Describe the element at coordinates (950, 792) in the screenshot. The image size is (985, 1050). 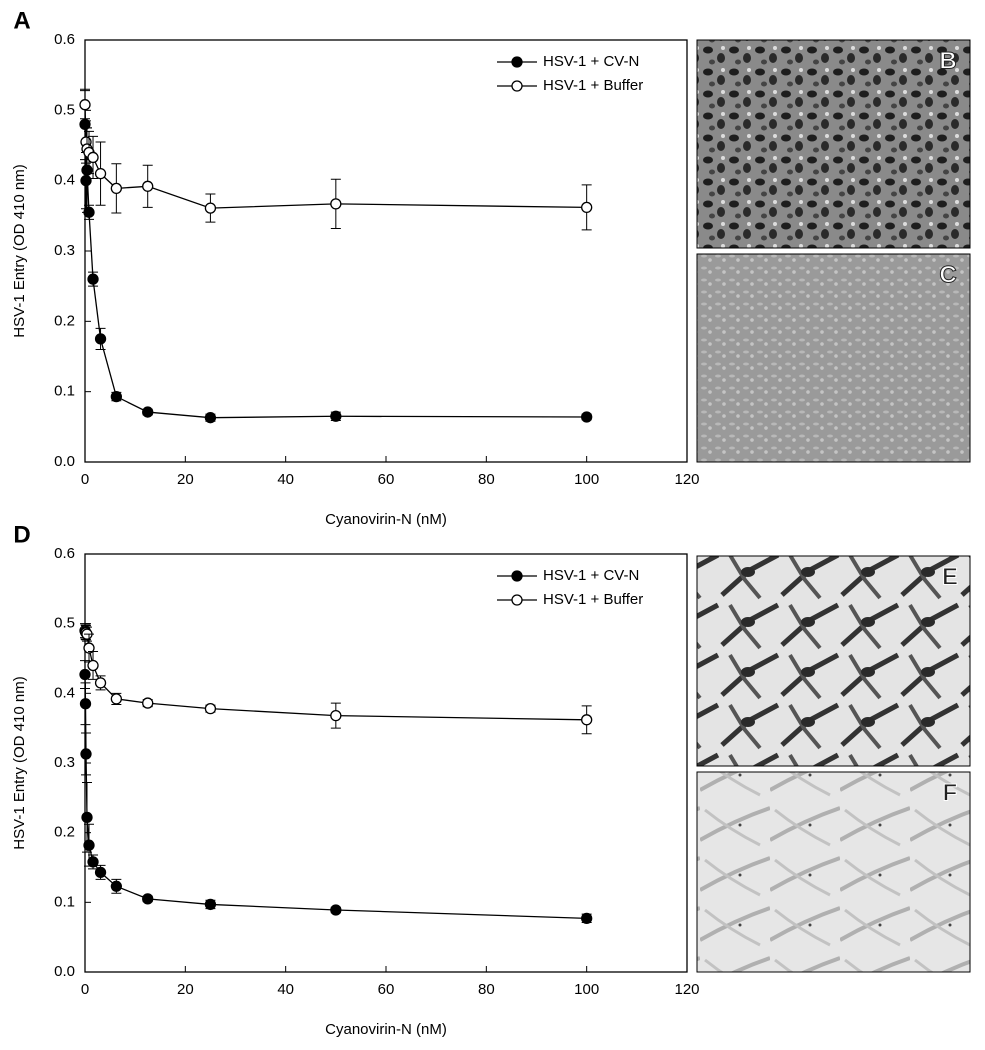
I see `panel-label: F` at that location.